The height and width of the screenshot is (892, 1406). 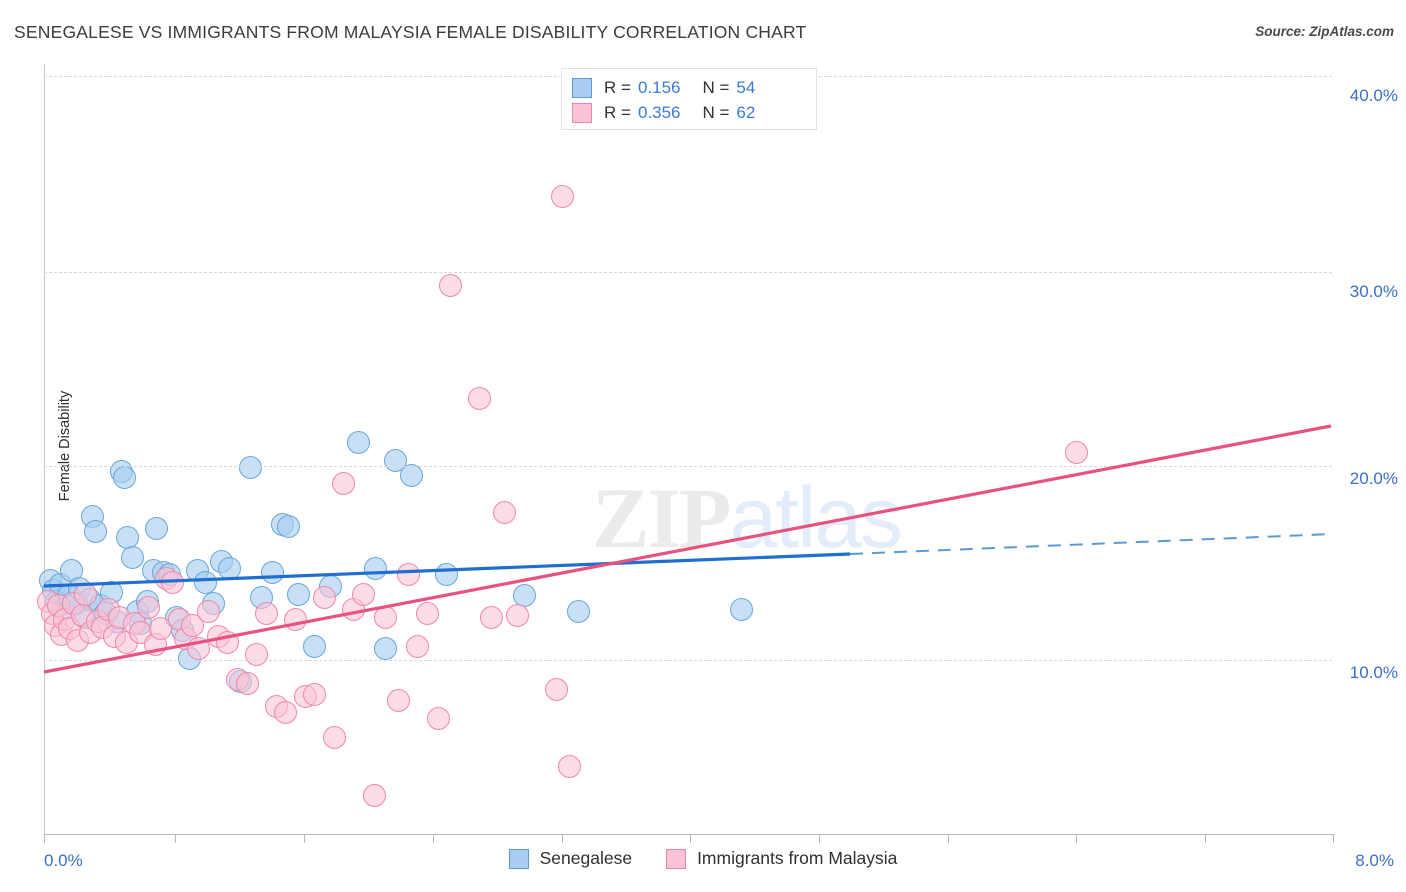 I want to click on series-swatch-immigrants-malaysia, so click(x=676, y=858).